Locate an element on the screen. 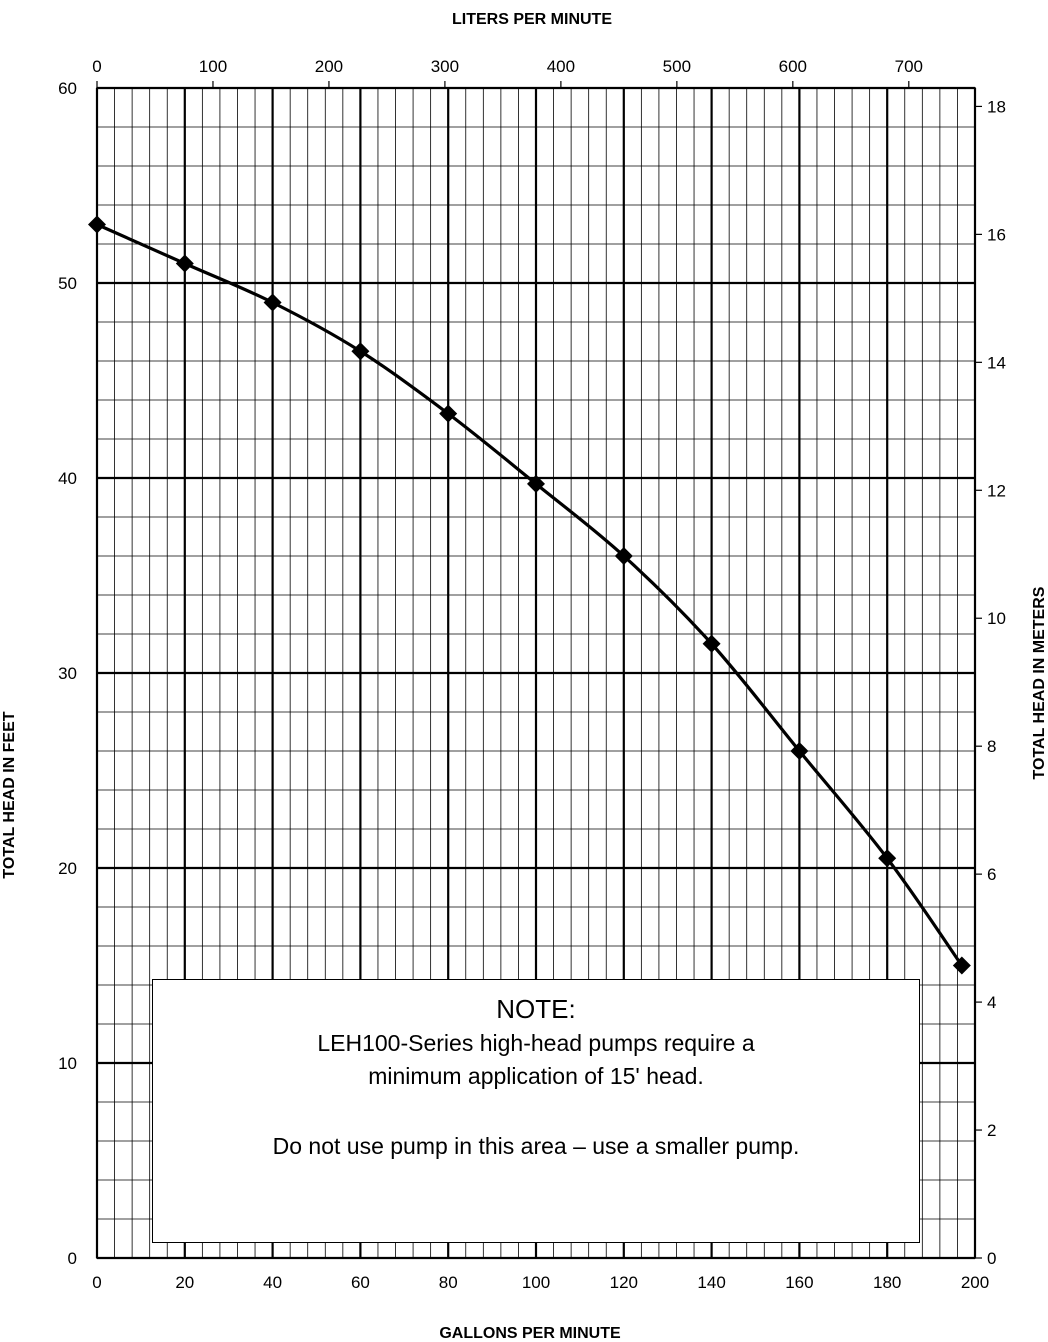 This screenshot has width=1048, height=1342. y-tick-label: 0 is located at coordinates (72, 1258).